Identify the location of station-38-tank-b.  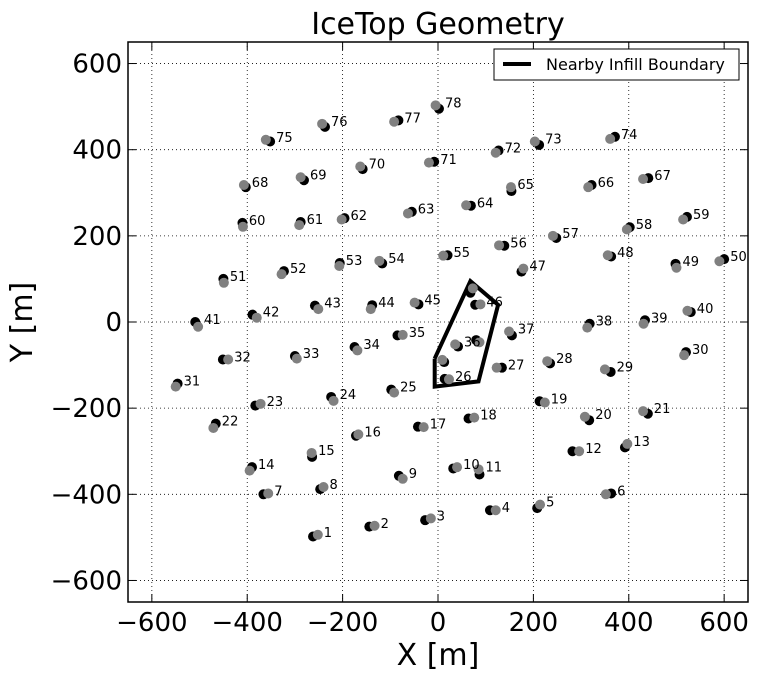
(587, 327).